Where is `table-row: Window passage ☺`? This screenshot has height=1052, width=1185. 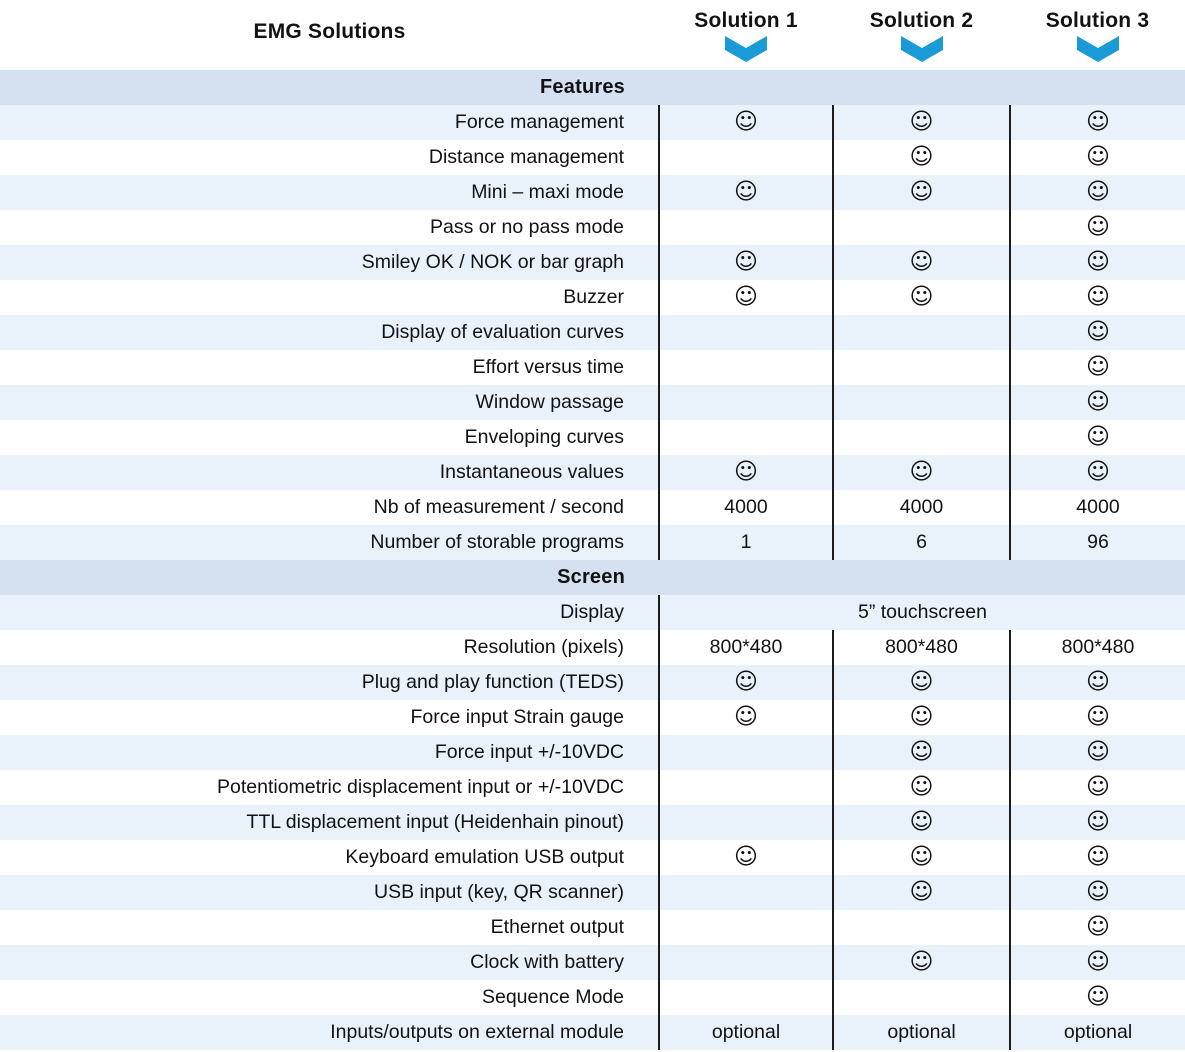 table-row: Window passage ☺ is located at coordinates (592, 402).